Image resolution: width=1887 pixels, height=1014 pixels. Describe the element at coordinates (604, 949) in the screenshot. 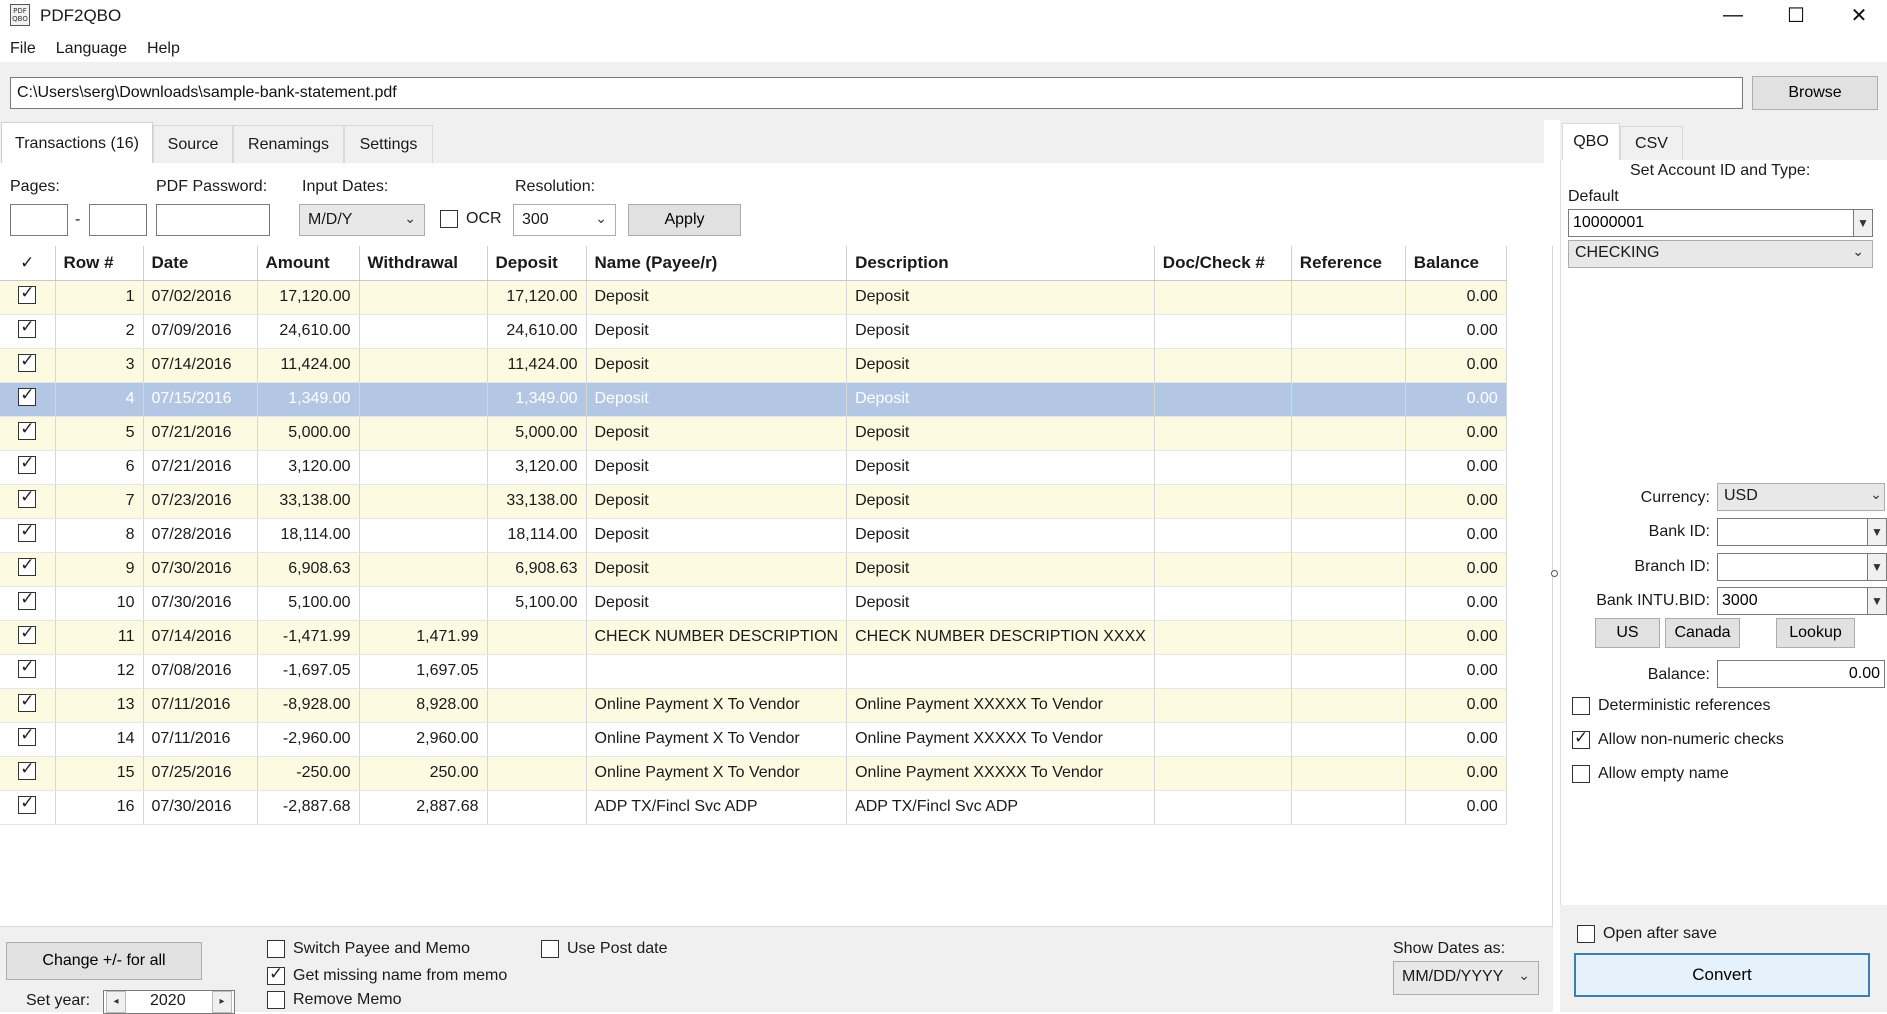

I see `option-use-post-date: Use Post date` at that location.